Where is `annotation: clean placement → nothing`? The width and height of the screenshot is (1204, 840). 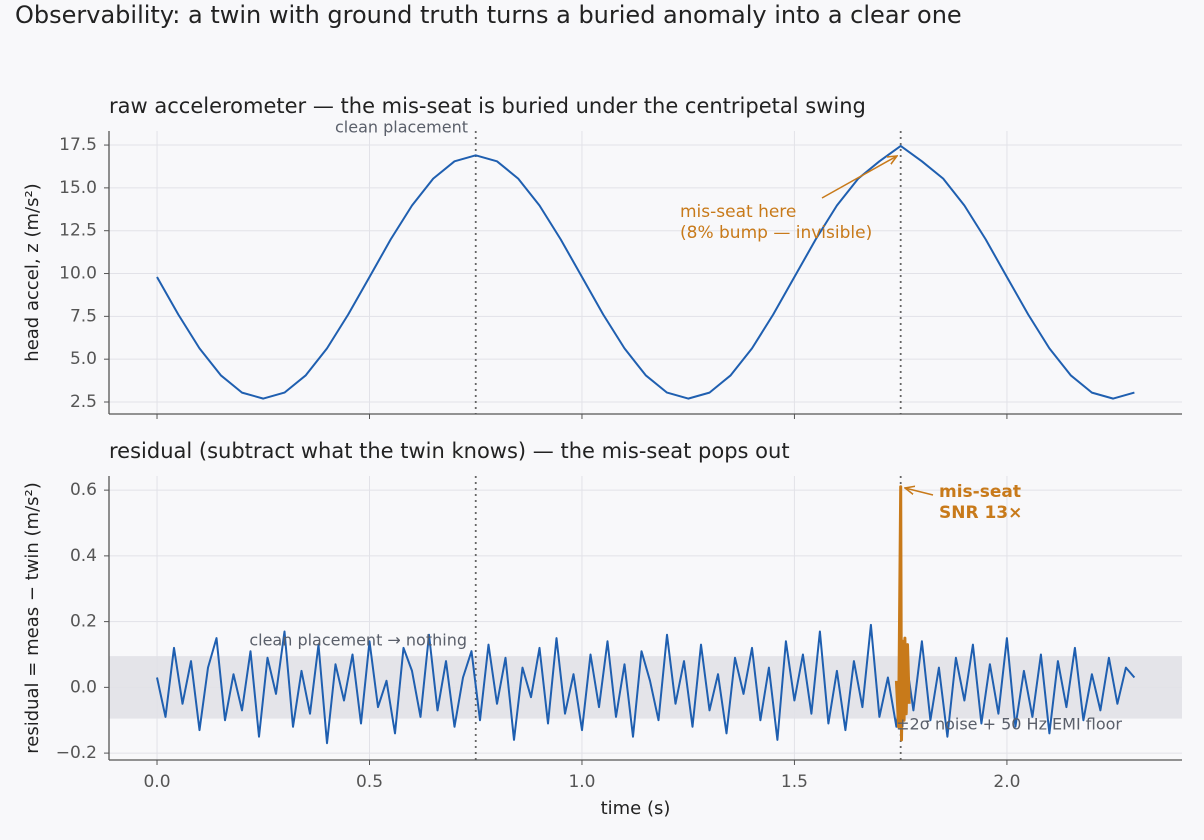 annotation: clean placement → nothing is located at coordinates (358, 640).